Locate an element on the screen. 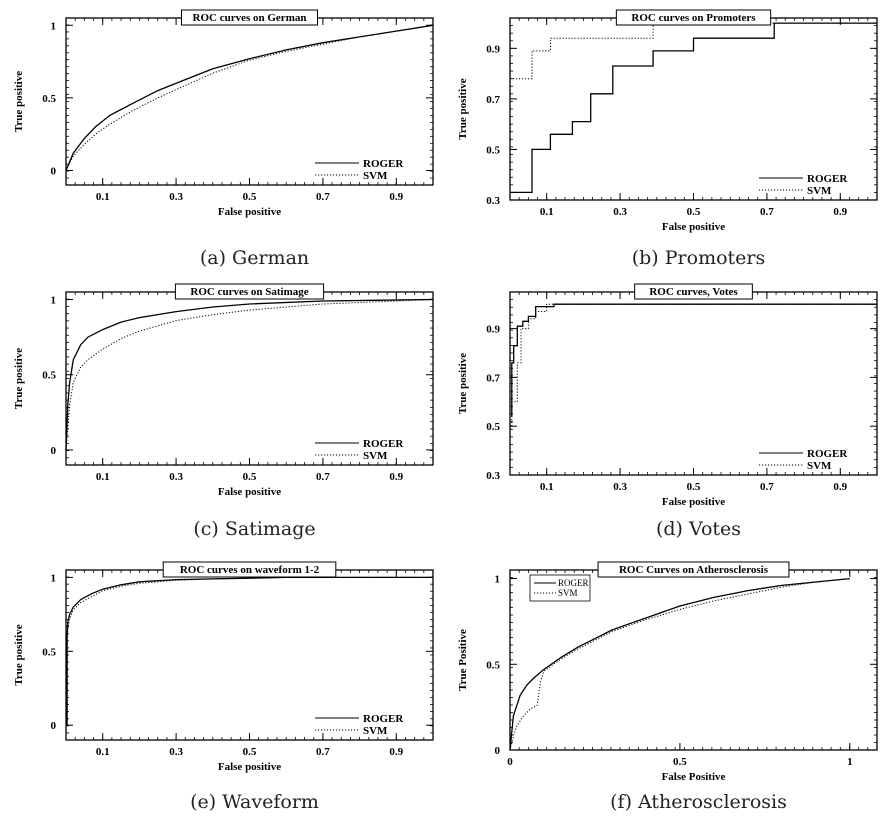  chart-title: ROC curves on Promoters is located at coordinates (693, 18).